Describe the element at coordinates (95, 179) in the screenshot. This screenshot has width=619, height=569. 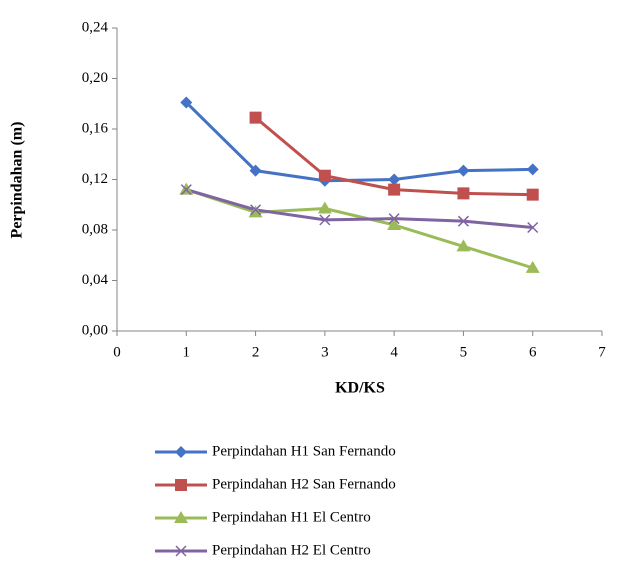
I see `y-tick-label: 0,12` at that location.